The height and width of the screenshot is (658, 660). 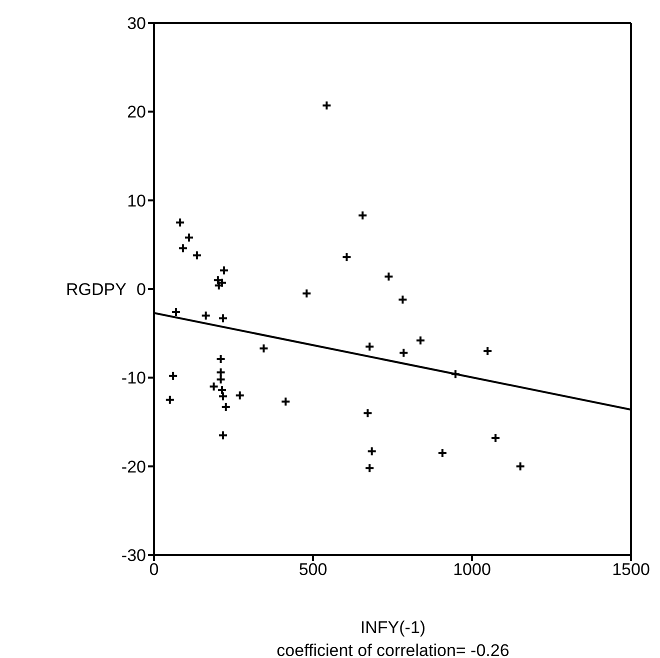 I want to click on y-tick-label: -30, so click(x=133, y=556).